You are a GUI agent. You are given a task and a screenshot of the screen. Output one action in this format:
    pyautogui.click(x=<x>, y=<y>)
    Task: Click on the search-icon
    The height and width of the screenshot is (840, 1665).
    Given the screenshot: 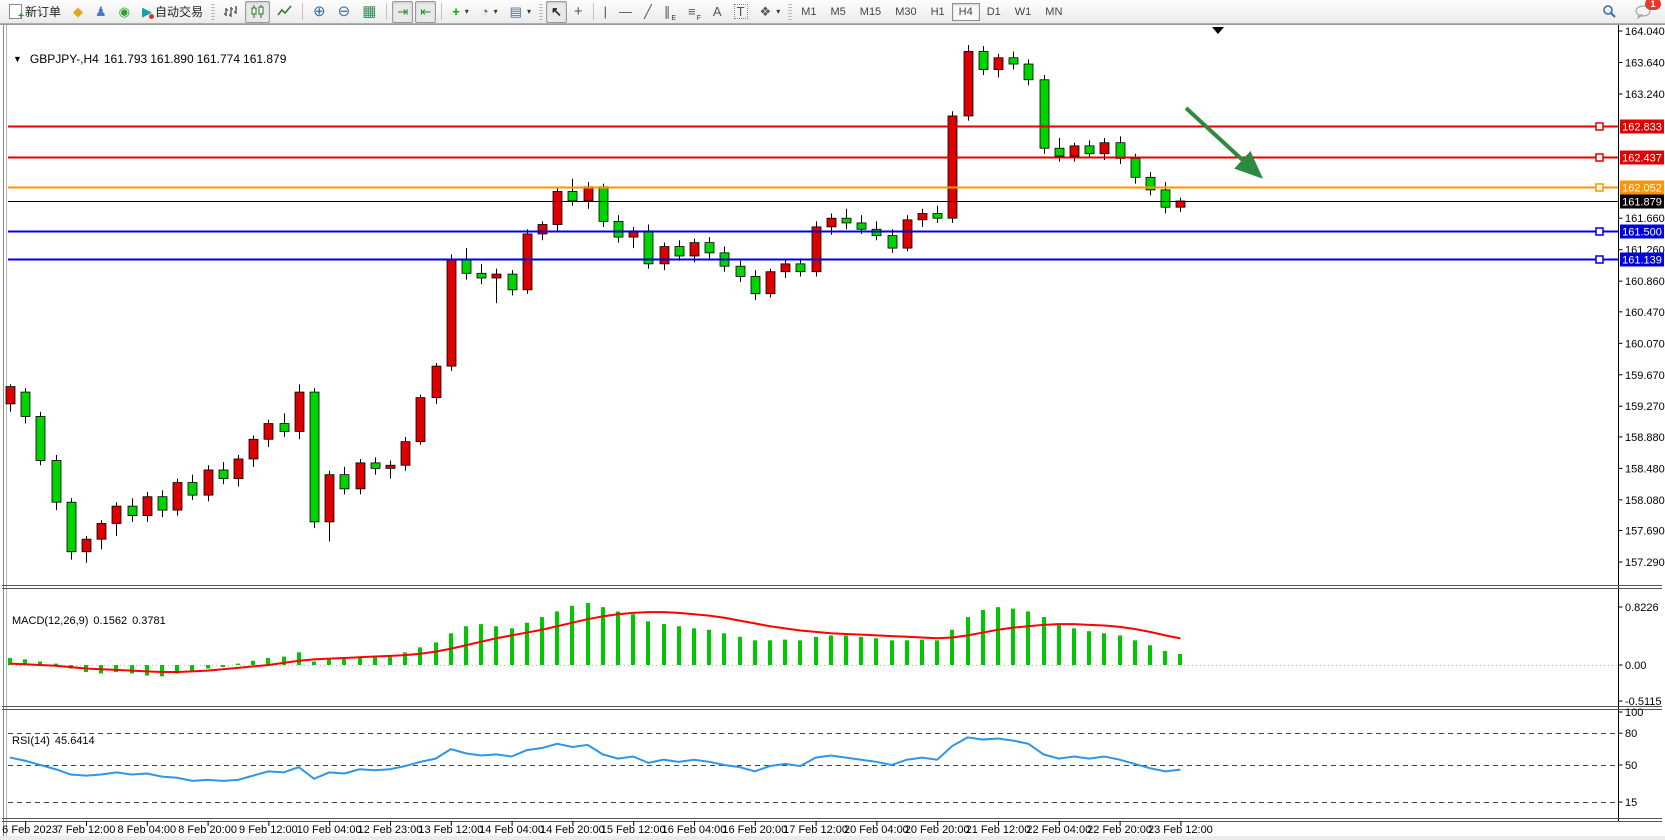 What is the action you would take?
    pyautogui.click(x=1609, y=11)
    